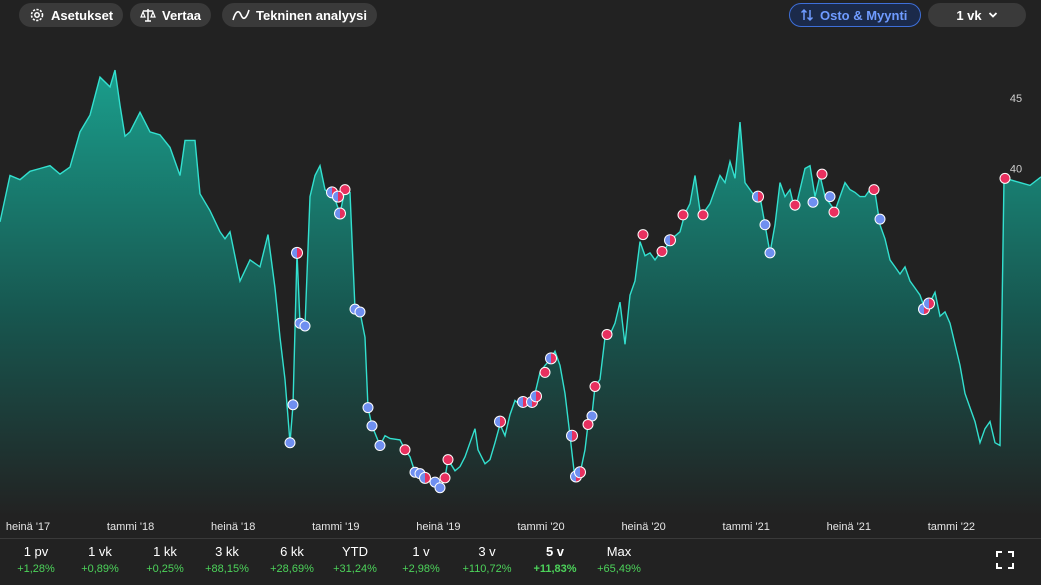  What do you see at coordinates (100, 551) in the screenshot?
I see `period-label: 1 vk` at bounding box center [100, 551].